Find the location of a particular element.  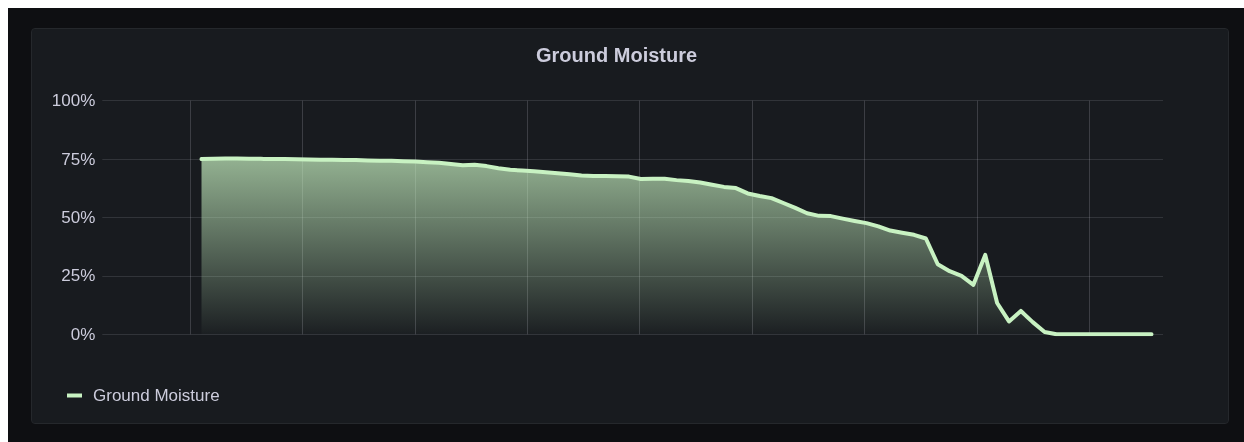

y-tick-label: 50% is located at coordinates (78, 217).